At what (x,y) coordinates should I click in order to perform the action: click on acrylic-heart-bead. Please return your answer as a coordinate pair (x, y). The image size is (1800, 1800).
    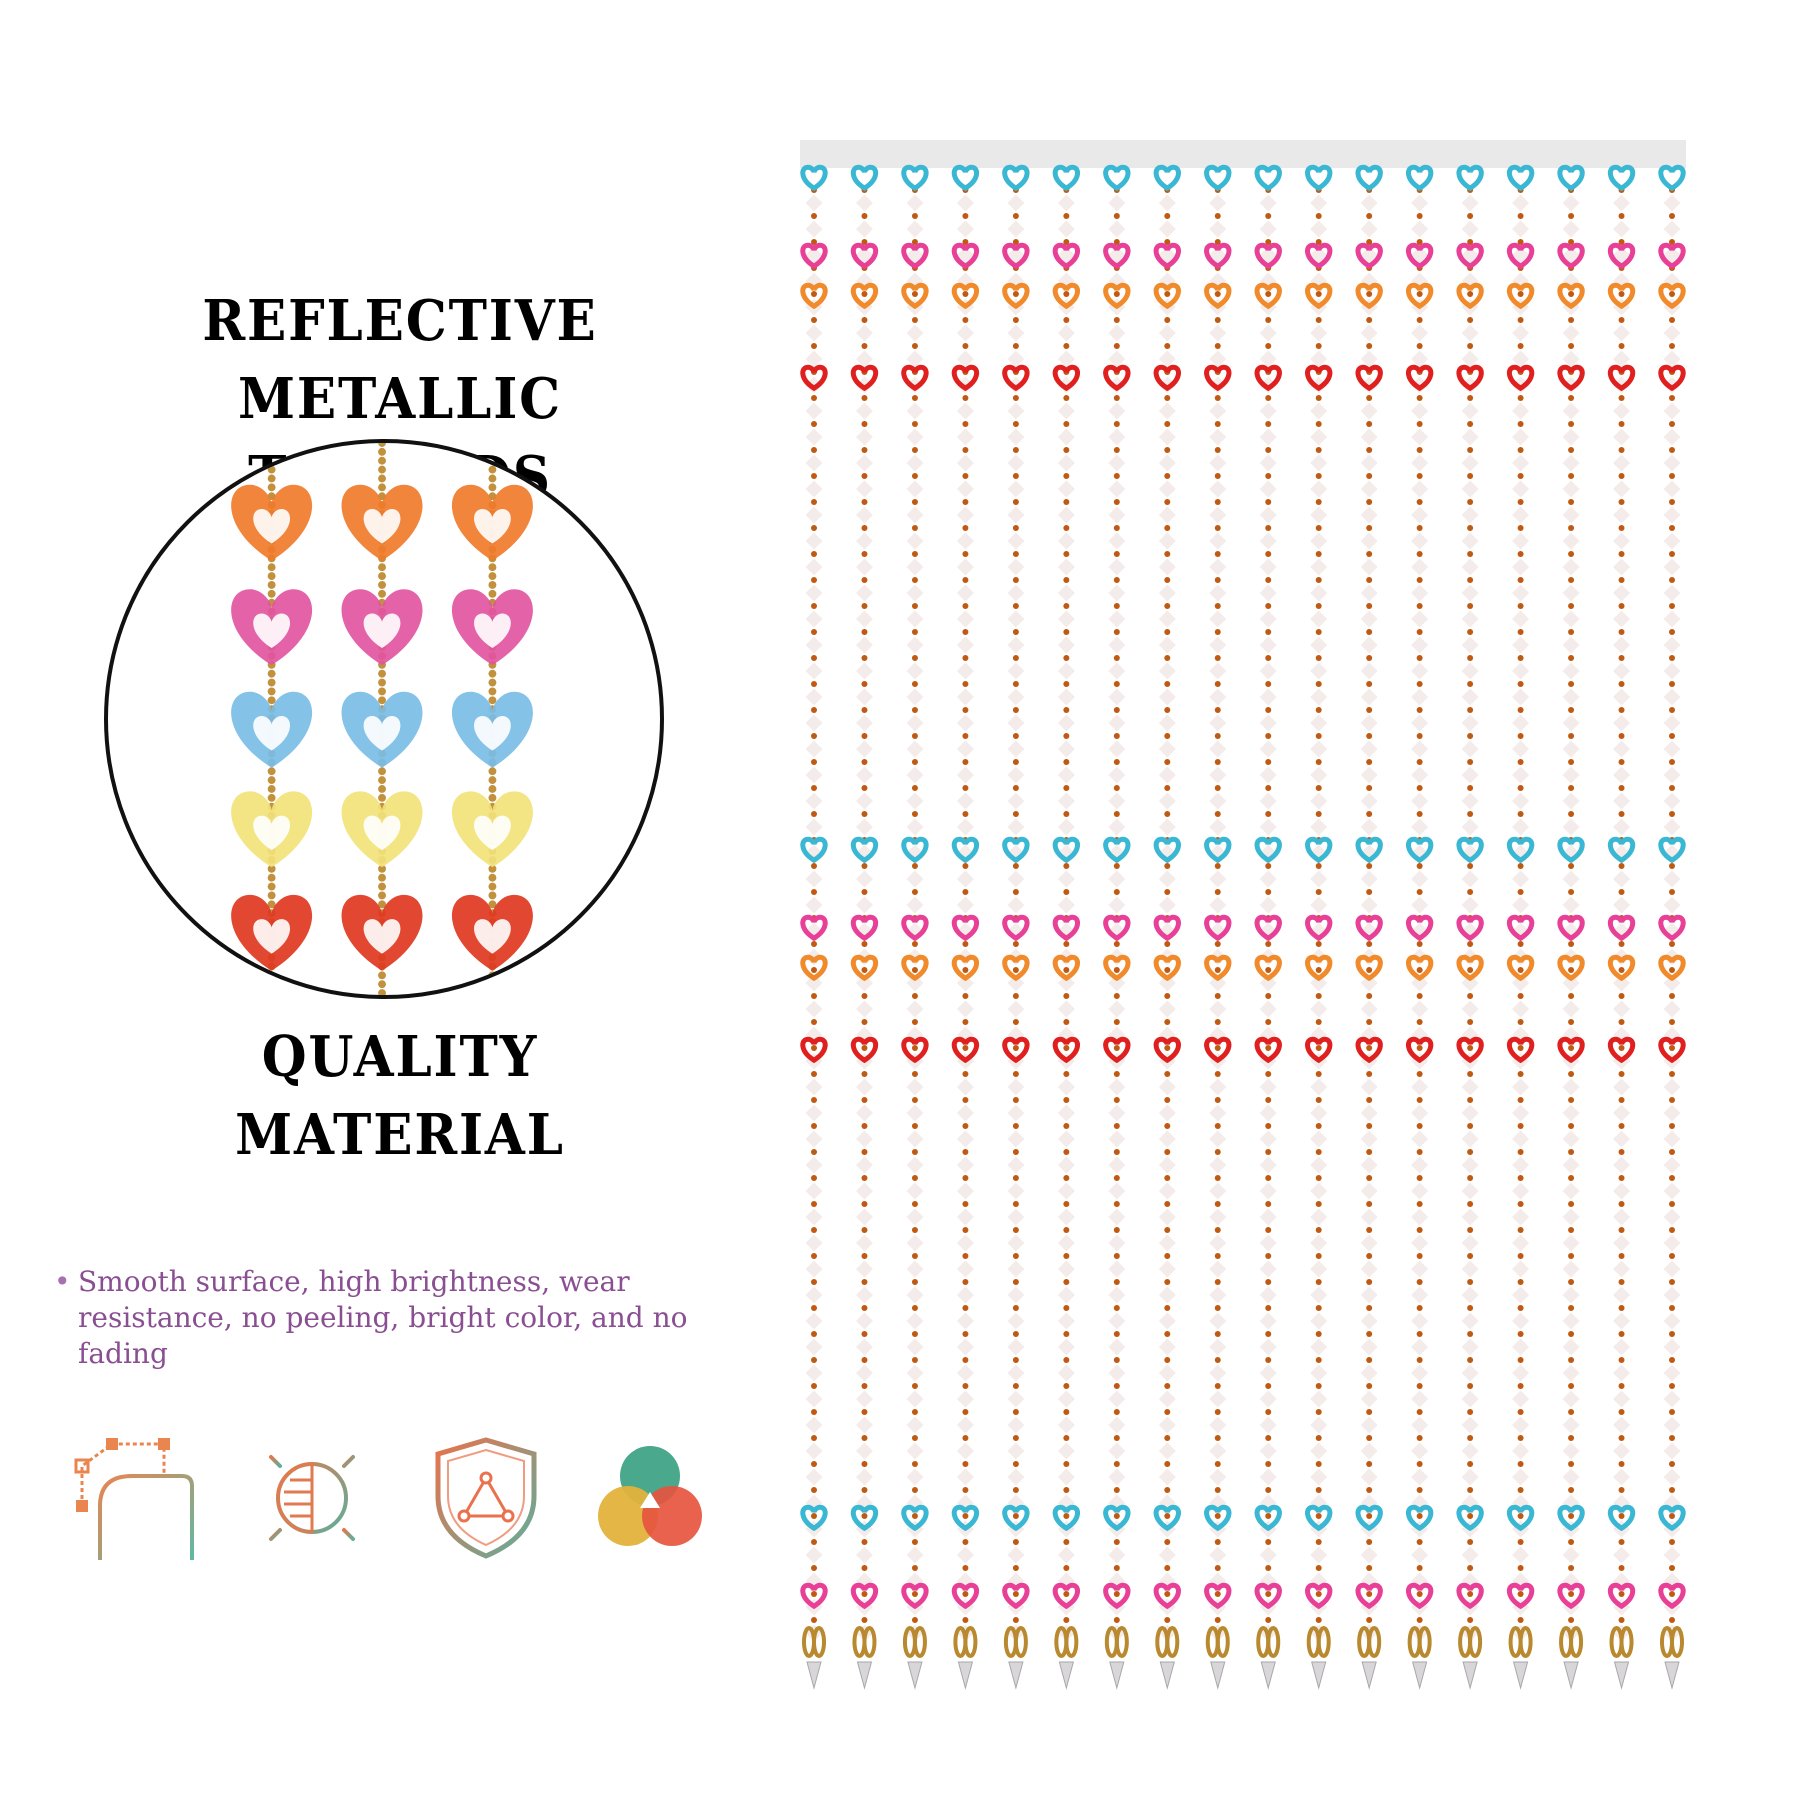
    Looking at the image, I should click on (382, 932).